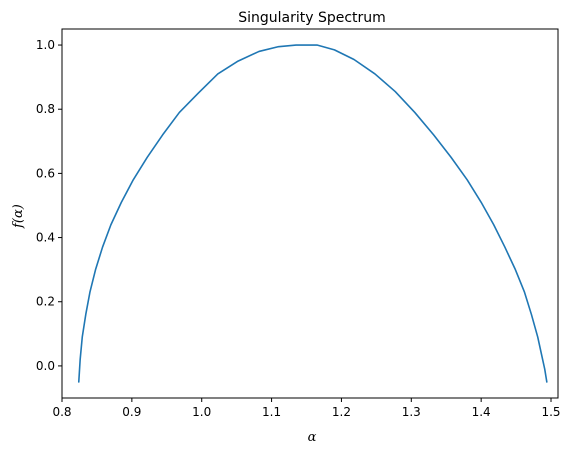 This screenshot has width=569, height=453. I want to click on y-tick-label: 1.0, so click(45, 45).